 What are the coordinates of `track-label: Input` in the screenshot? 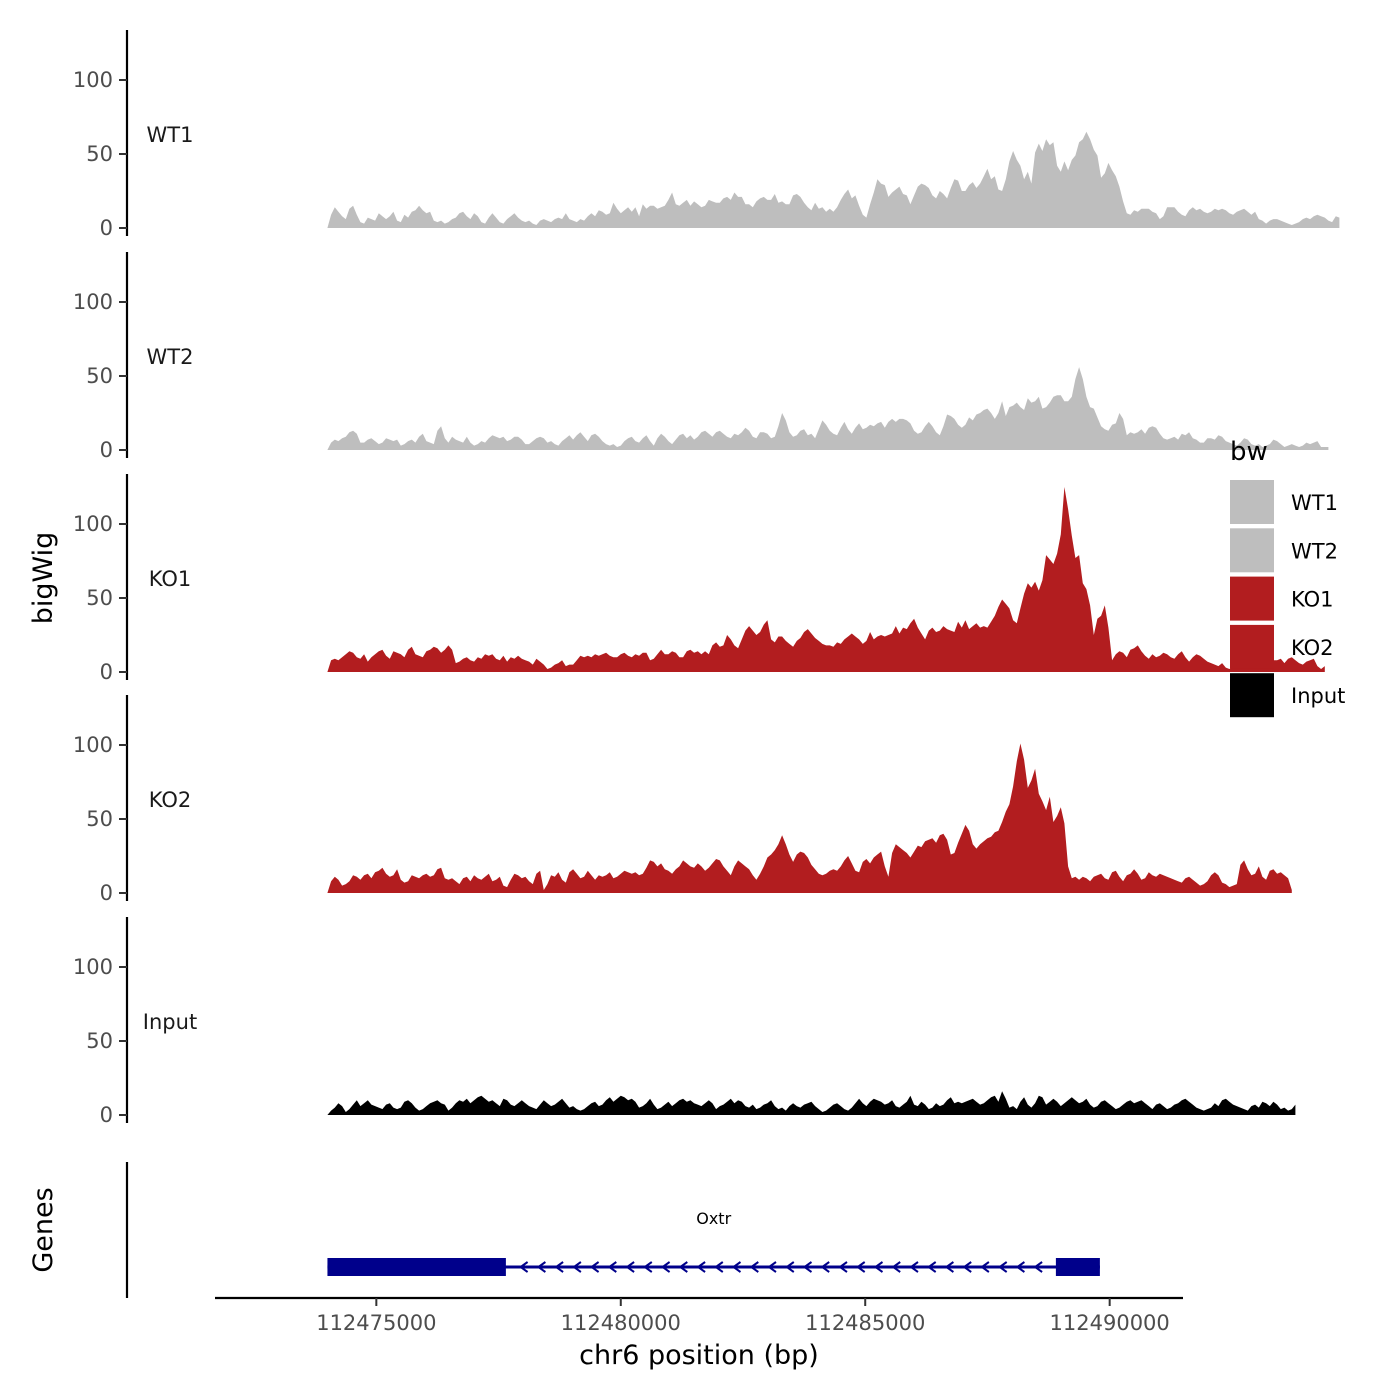 It's located at (170, 1022).